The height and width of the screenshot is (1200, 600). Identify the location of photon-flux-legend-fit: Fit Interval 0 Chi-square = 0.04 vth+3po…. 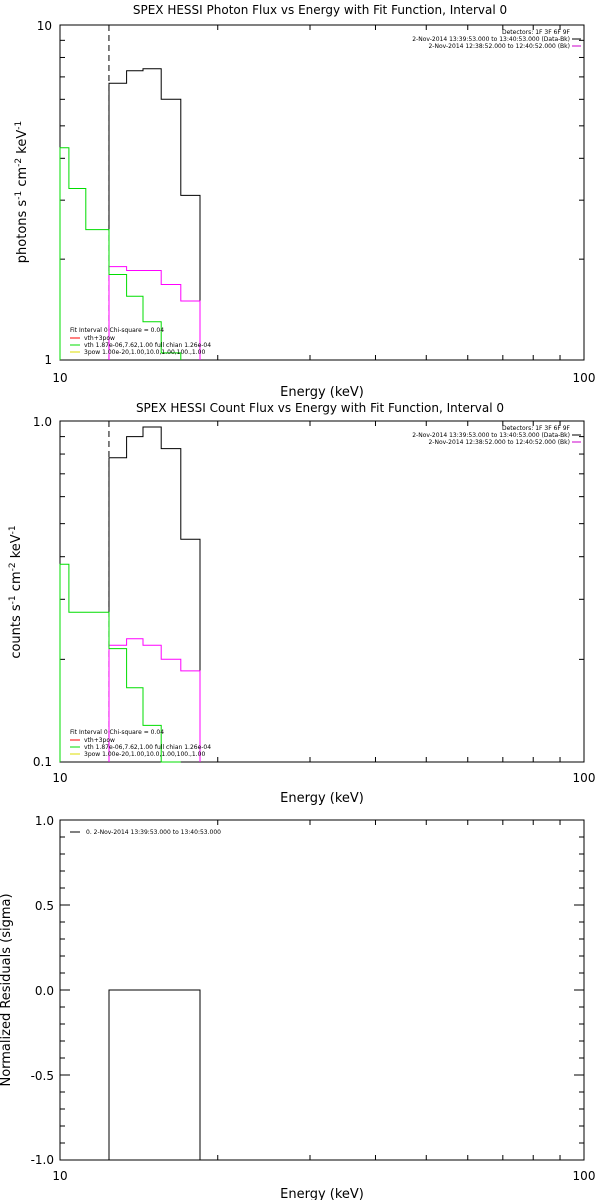
(140, 341).